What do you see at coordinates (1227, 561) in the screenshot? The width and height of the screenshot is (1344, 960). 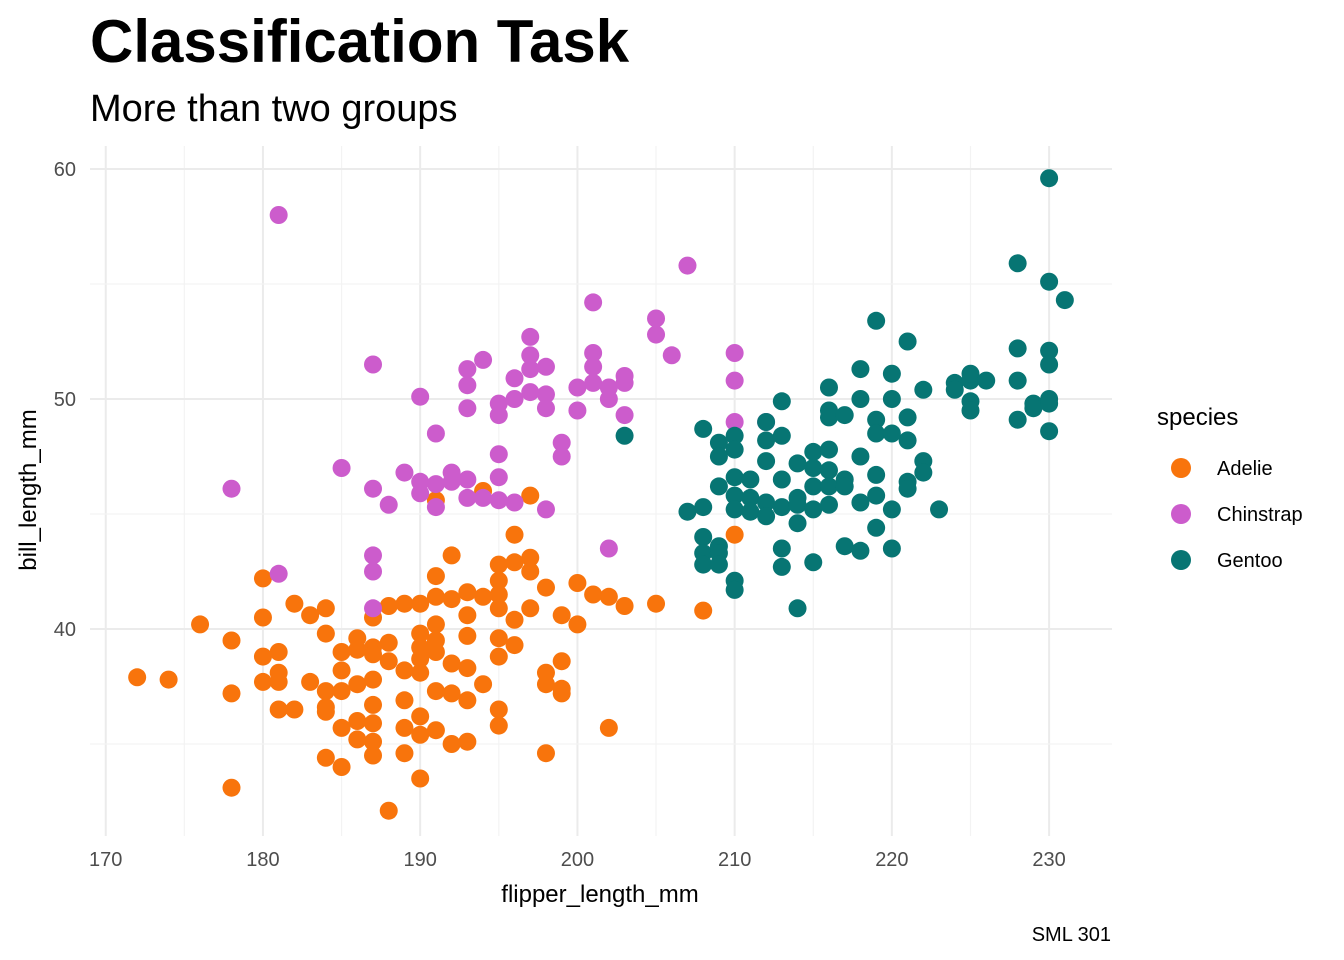 I see `legend-item-gentoo: Gentoo` at bounding box center [1227, 561].